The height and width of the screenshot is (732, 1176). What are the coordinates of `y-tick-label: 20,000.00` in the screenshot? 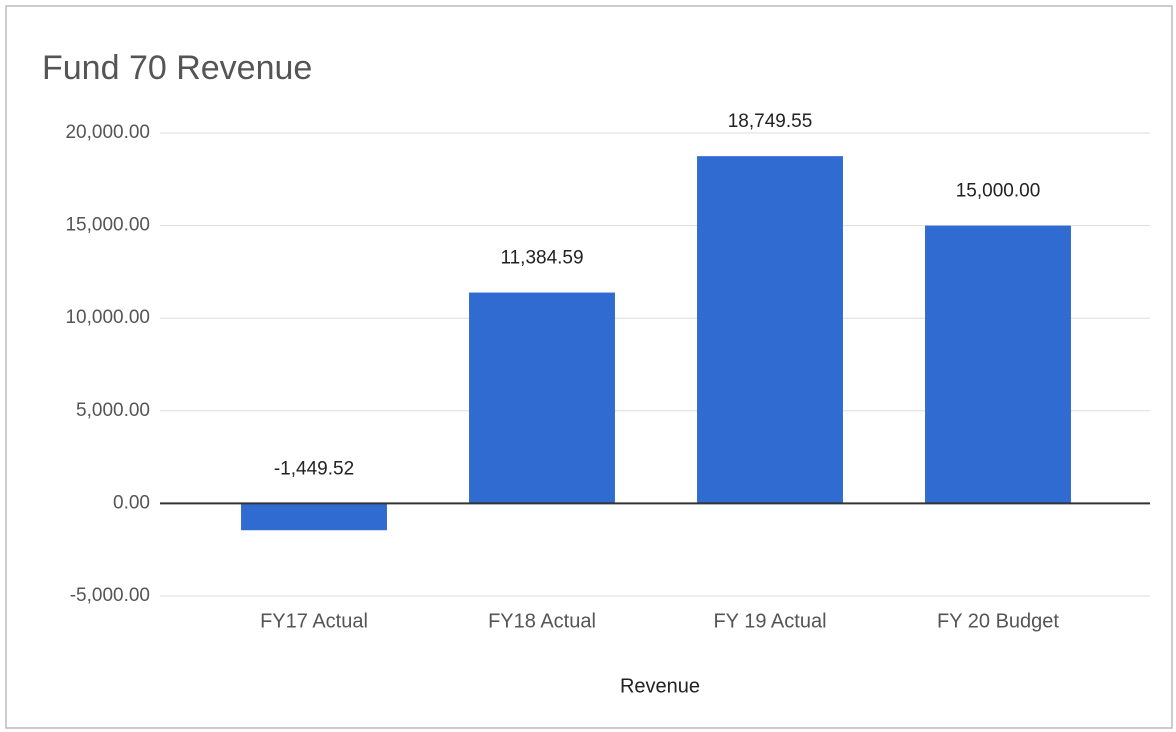 It's located at (107, 132).